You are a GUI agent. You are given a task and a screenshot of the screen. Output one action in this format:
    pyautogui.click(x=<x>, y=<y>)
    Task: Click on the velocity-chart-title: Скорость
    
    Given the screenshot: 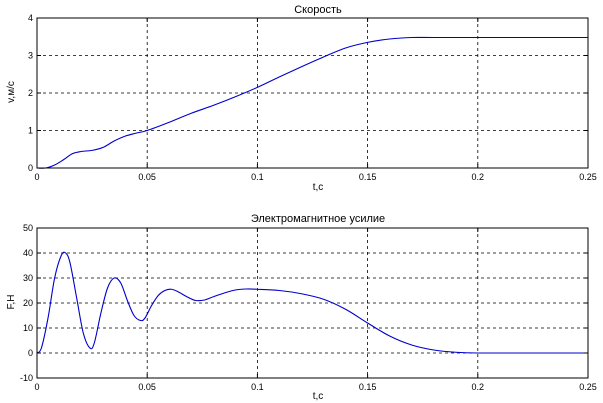 What is the action you would take?
    pyautogui.click(x=318, y=10)
    